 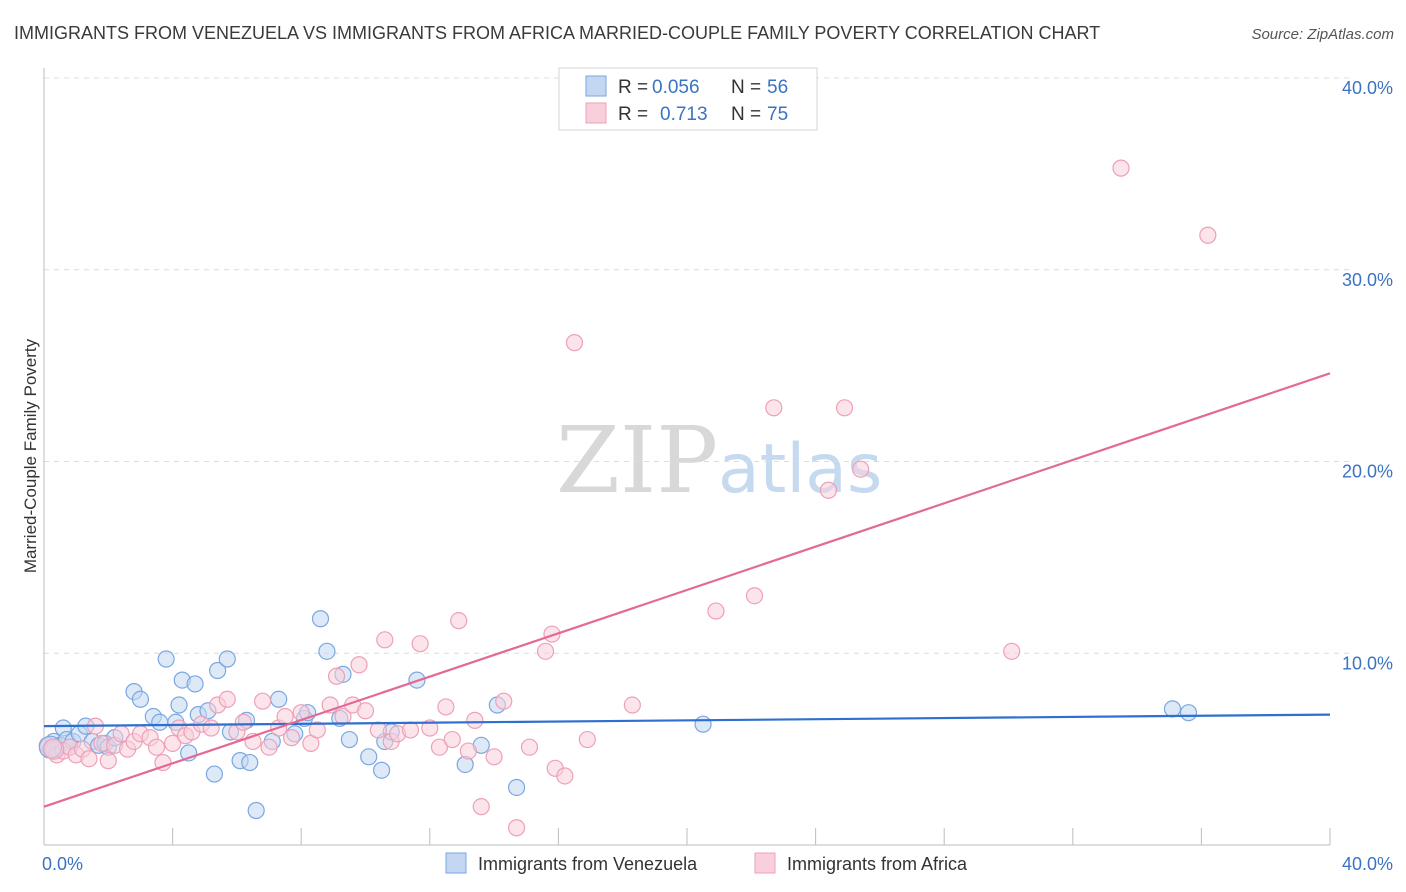 What do you see at coordinates (1367, 472) in the screenshot?
I see `y-tick-label: 20.0%` at bounding box center [1367, 472].